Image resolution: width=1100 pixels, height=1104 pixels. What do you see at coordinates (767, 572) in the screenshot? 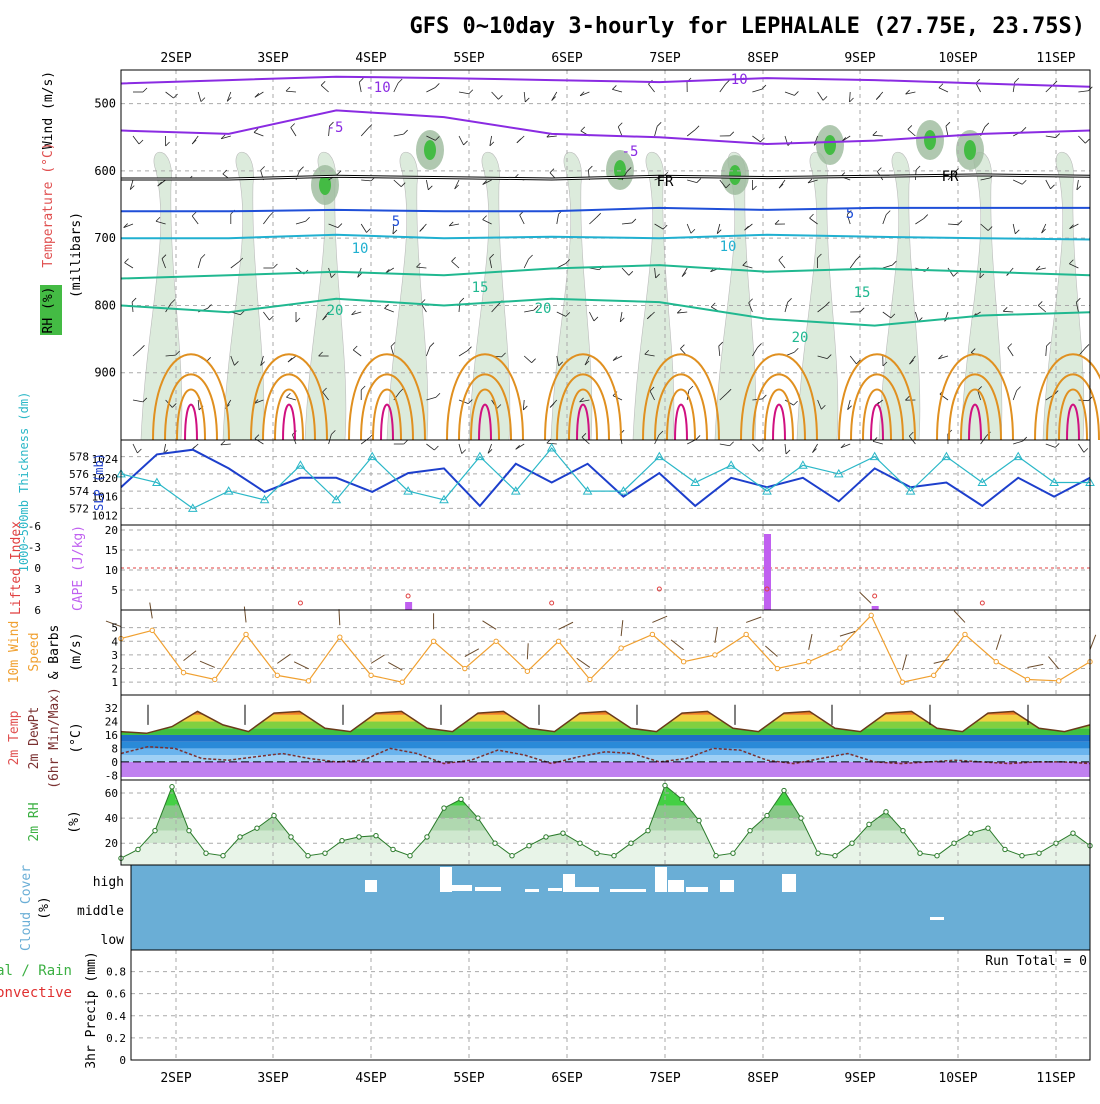
I see `cape-bar` at bounding box center [767, 572].